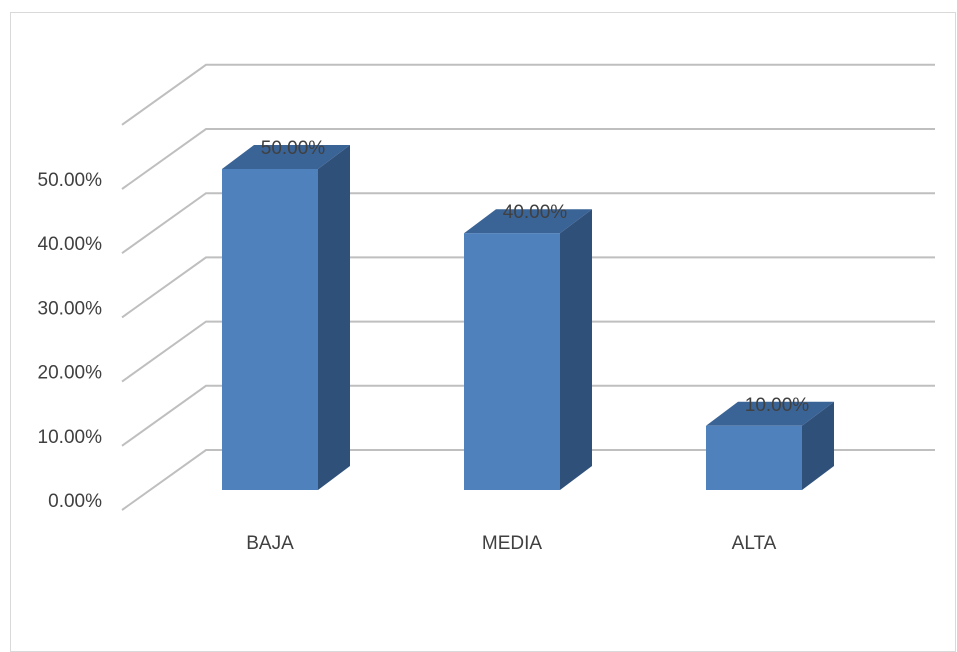  Describe the element at coordinates (270, 543) in the screenshot. I see `x-tick-label-baja: BAJA` at that location.